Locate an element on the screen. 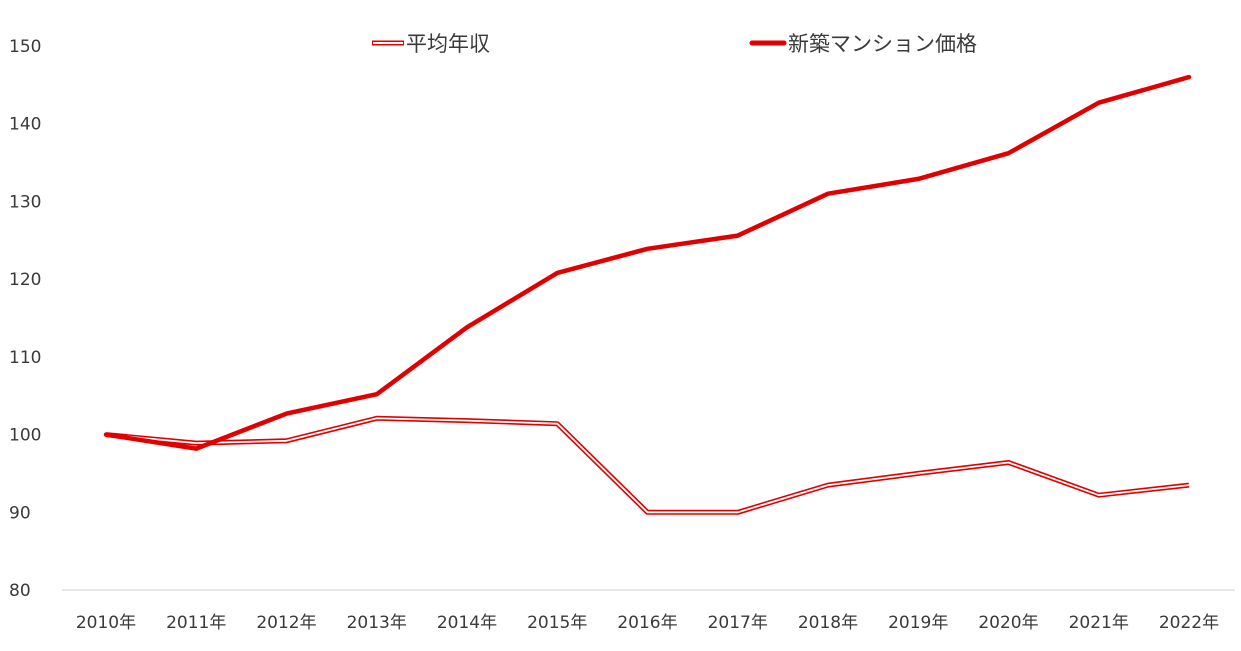 The height and width of the screenshot is (651, 1241). y-tick-label: 100 is located at coordinates (25, 436).